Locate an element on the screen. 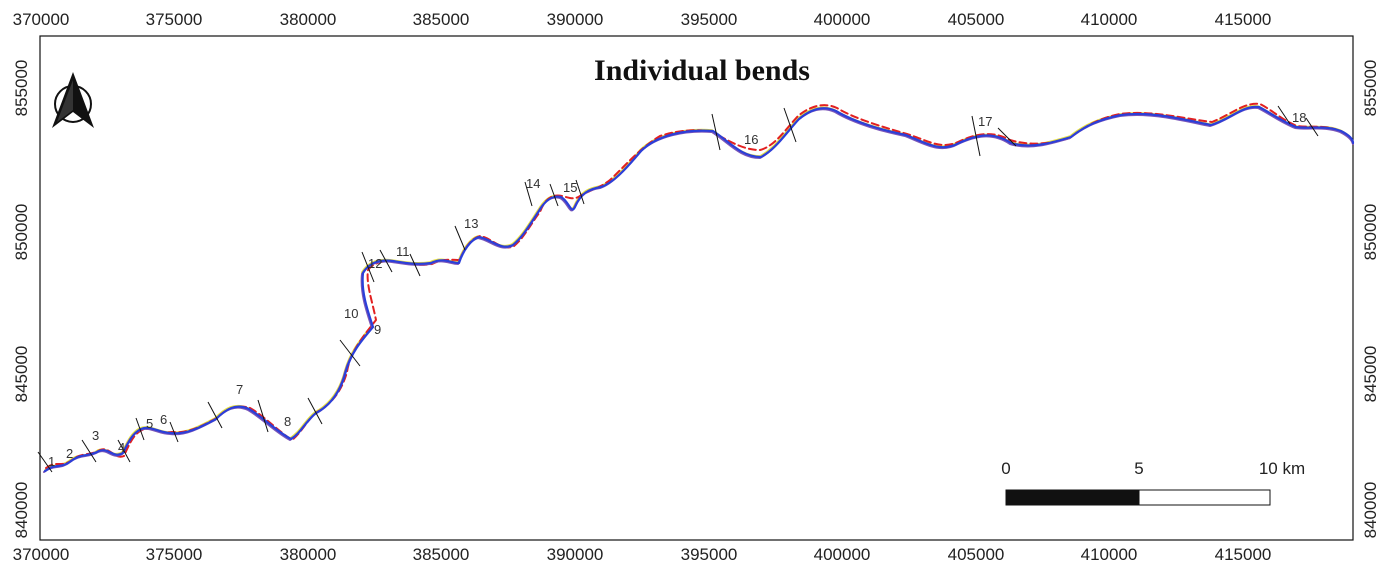 This screenshot has width=1390, height=573. map-title: Individual bends is located at coordinates (702, 70).